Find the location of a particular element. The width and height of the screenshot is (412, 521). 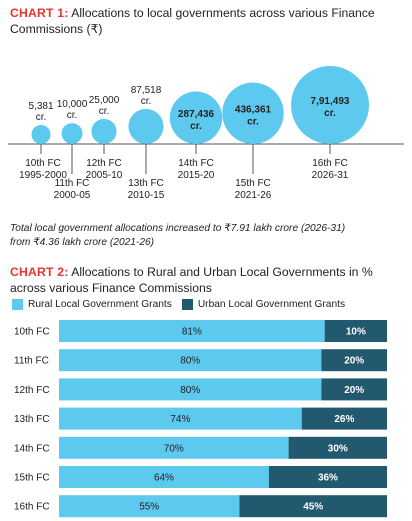

bubble-value-label: 5,381 is located at coordinates (40, 106).